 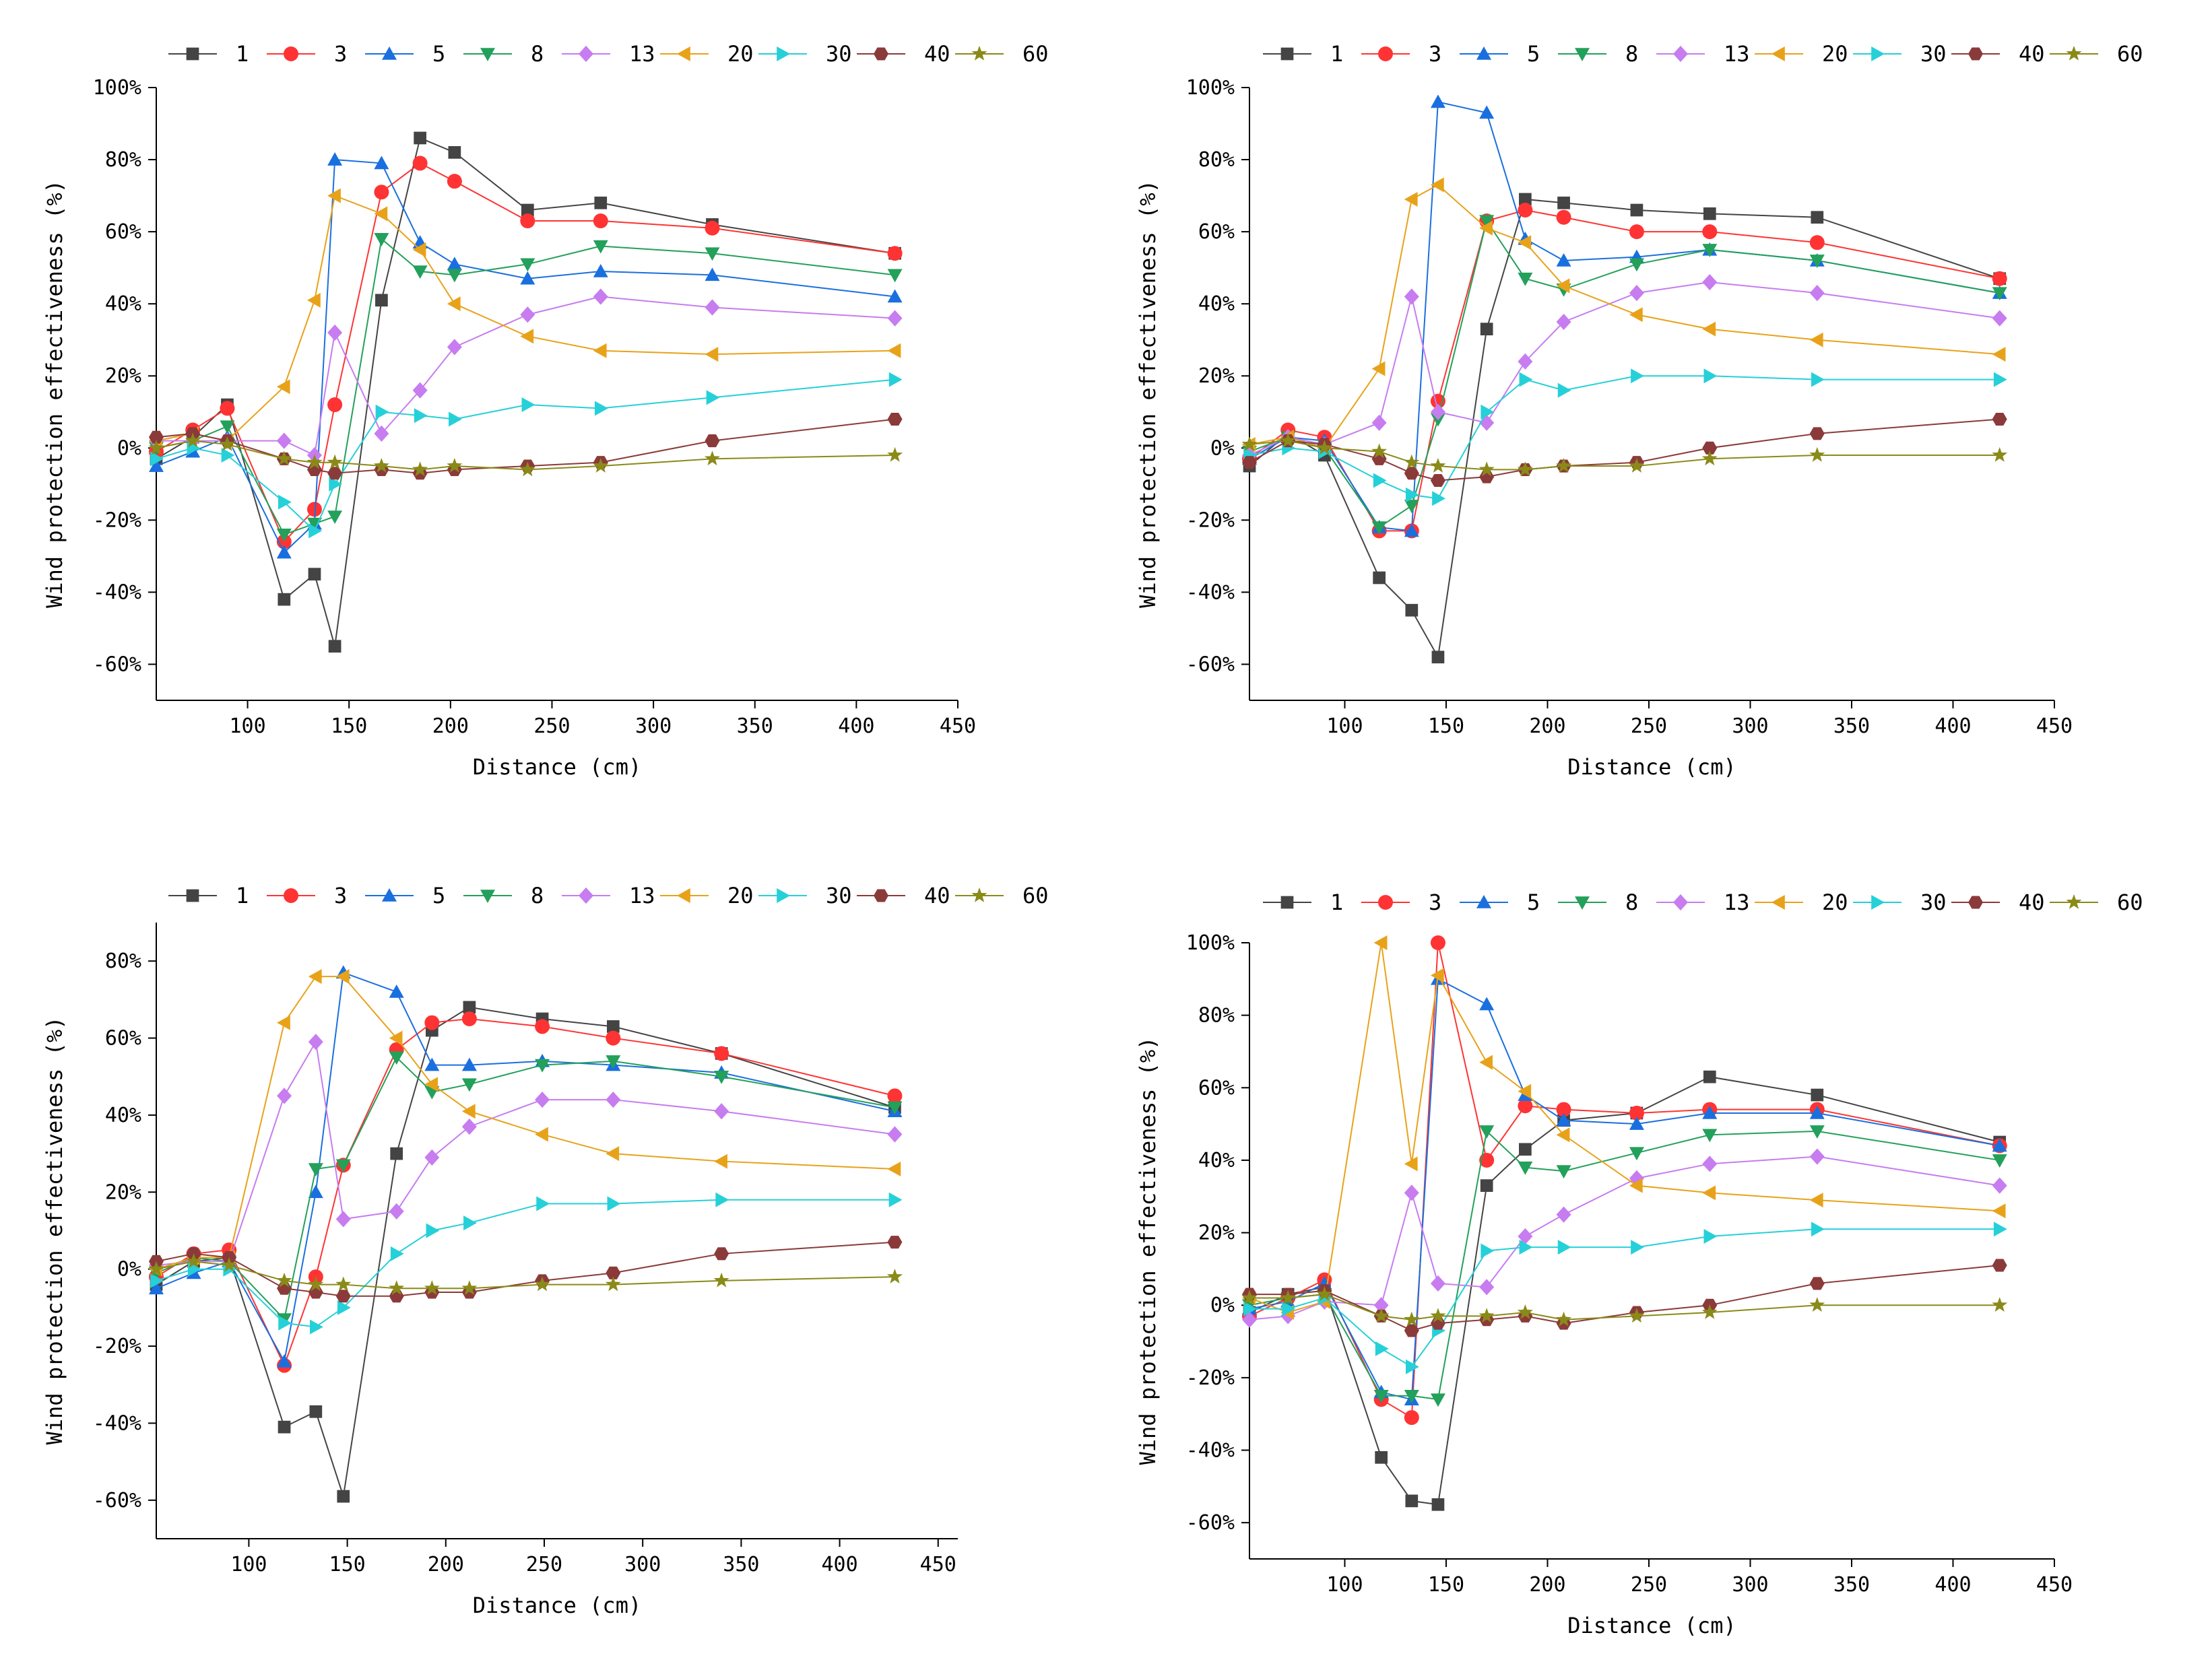 I want to click on y-tick-label: 40%, so click(x=1216, y=1160).